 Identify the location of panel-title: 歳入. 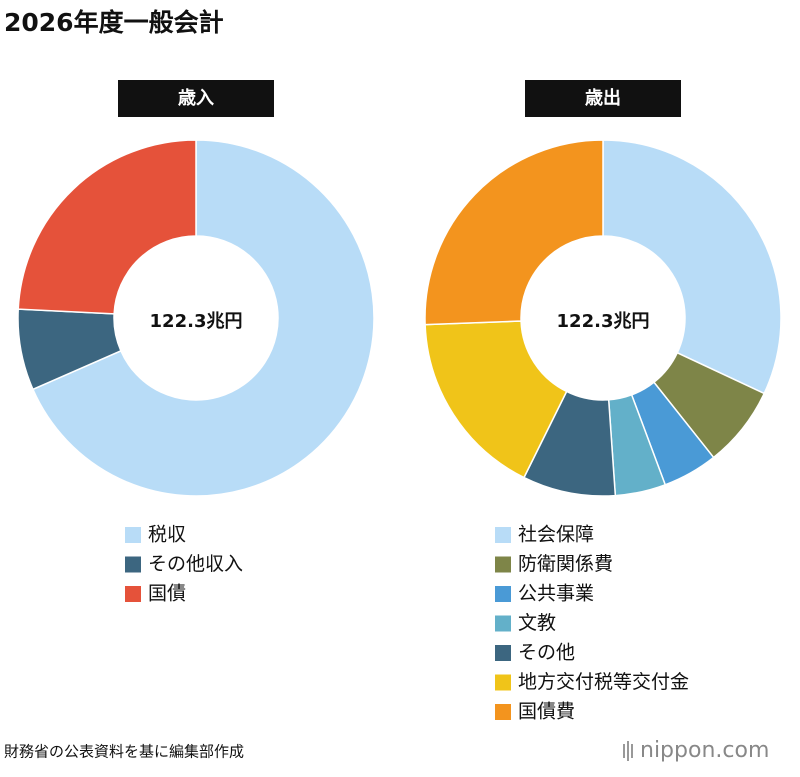
(196, 98).